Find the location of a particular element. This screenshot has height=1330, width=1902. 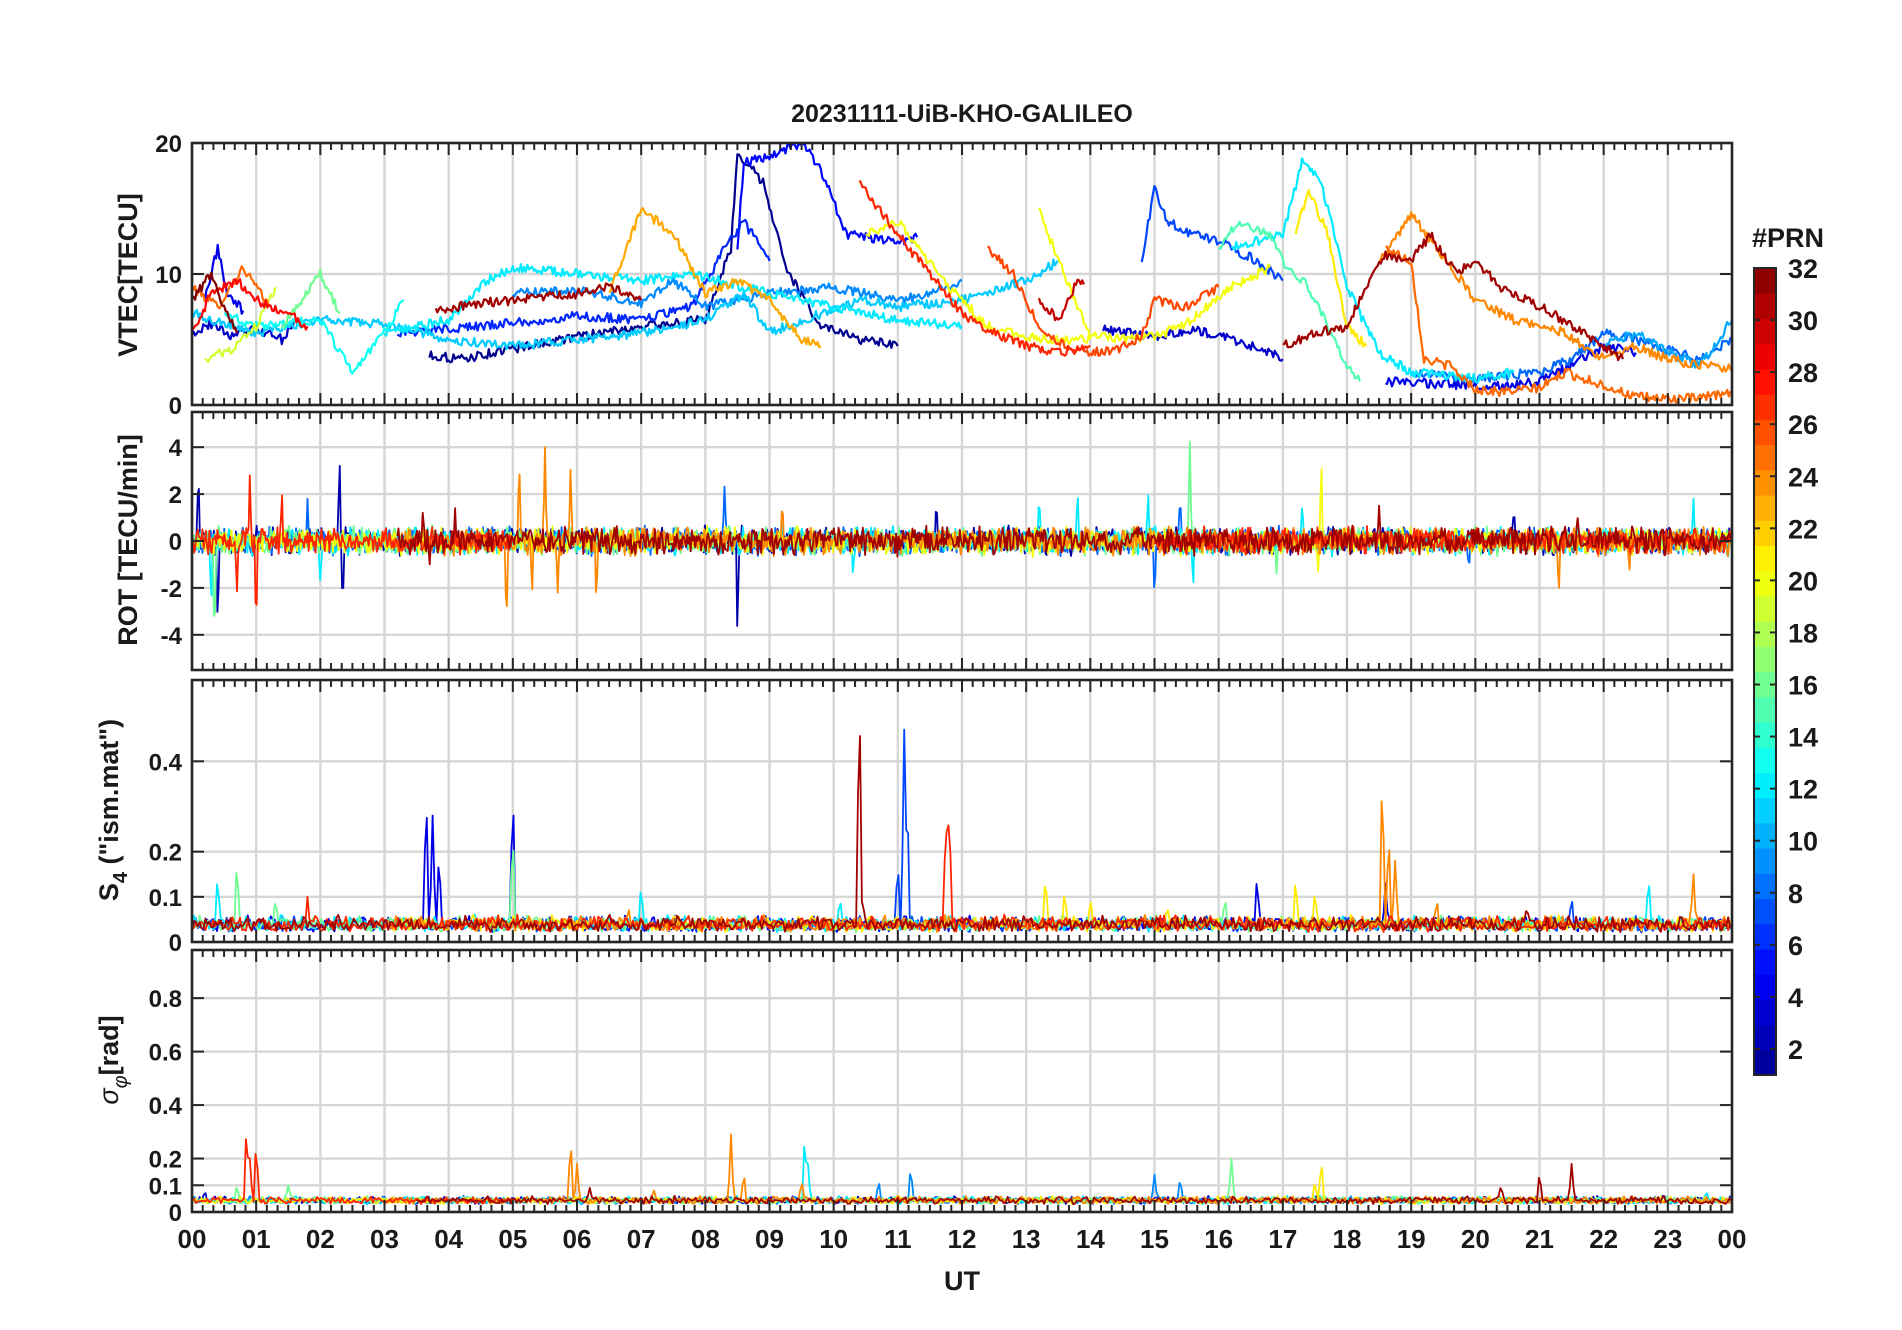

svg-text: σφ[rad] is located at coordinates (113, 1059).